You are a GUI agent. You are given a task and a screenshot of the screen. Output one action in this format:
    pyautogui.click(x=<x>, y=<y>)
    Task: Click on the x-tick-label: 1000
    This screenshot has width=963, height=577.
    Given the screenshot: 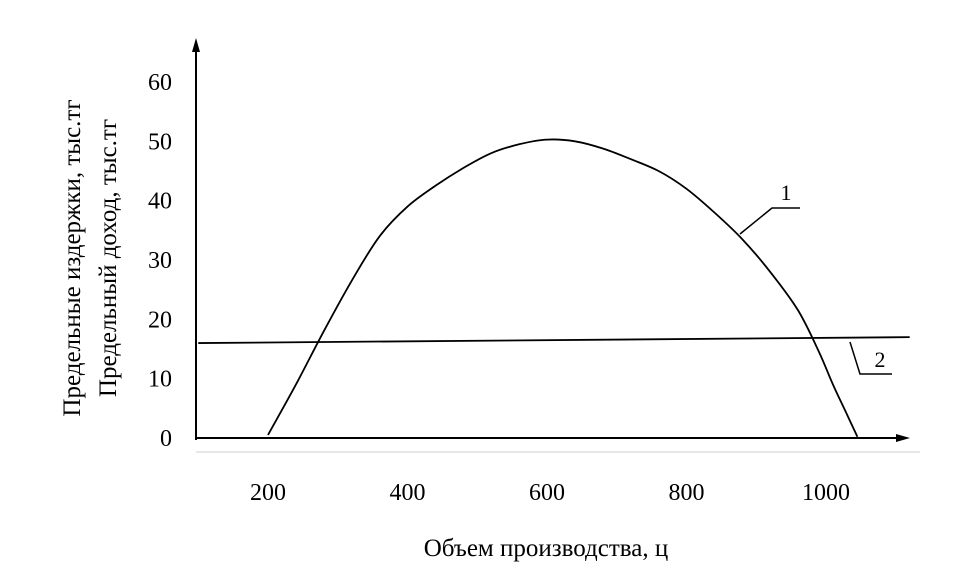 What is the action you would take?
    pyautogui.click(x=826, y=493)
    